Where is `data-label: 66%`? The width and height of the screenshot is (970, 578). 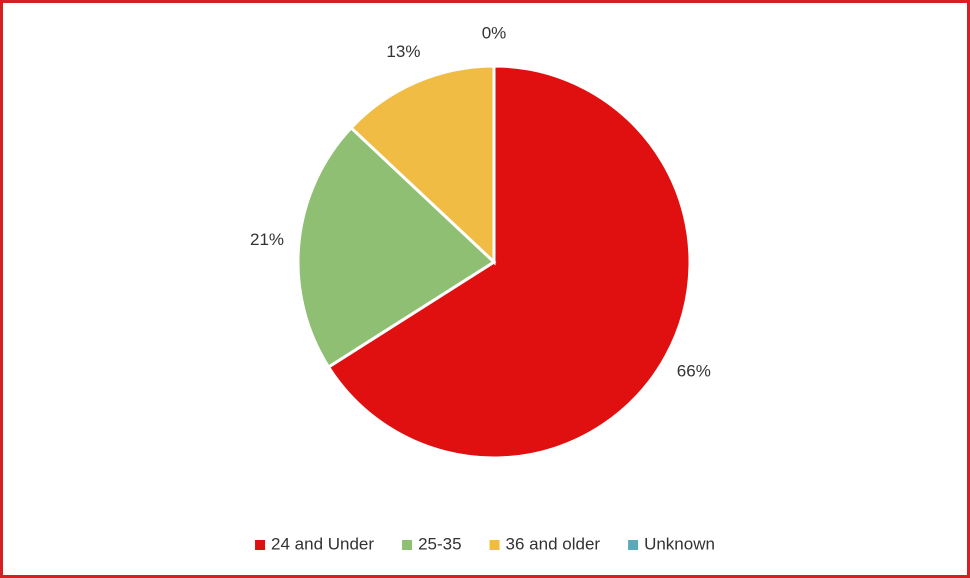
data-label: 66% is located at coordinates (694, 370).